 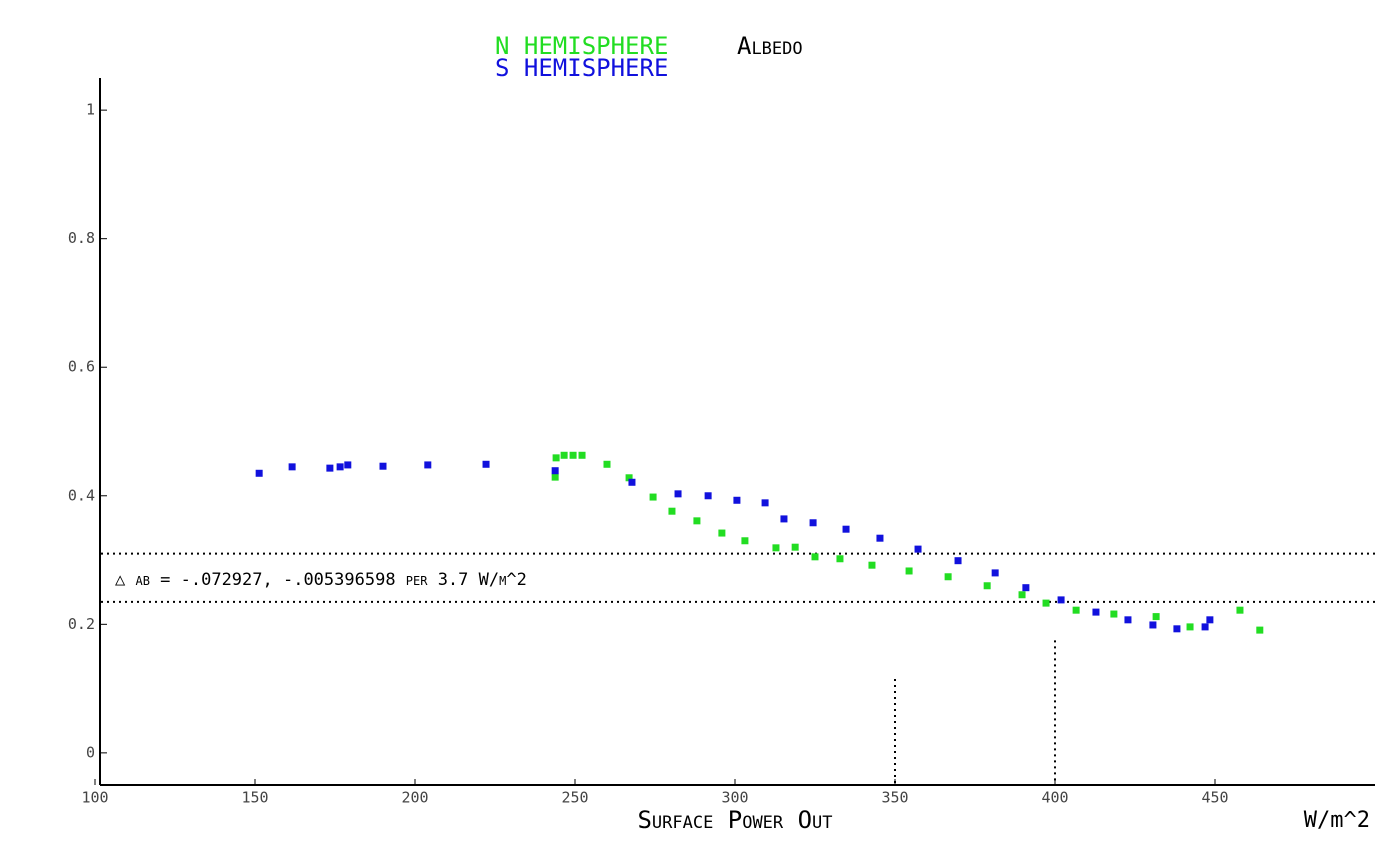 What do you see at coordinates (1337, 820) in the screenshot?
I see `x-axis-unit: W/m^2` at bounding box center [1337, 820].